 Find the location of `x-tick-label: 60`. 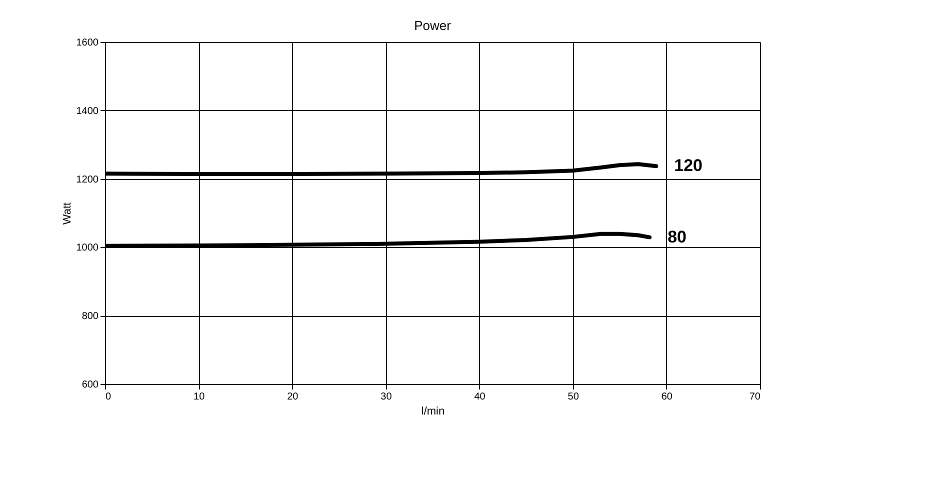

x-tick-label: 60 is located at coordinates (667, 397).